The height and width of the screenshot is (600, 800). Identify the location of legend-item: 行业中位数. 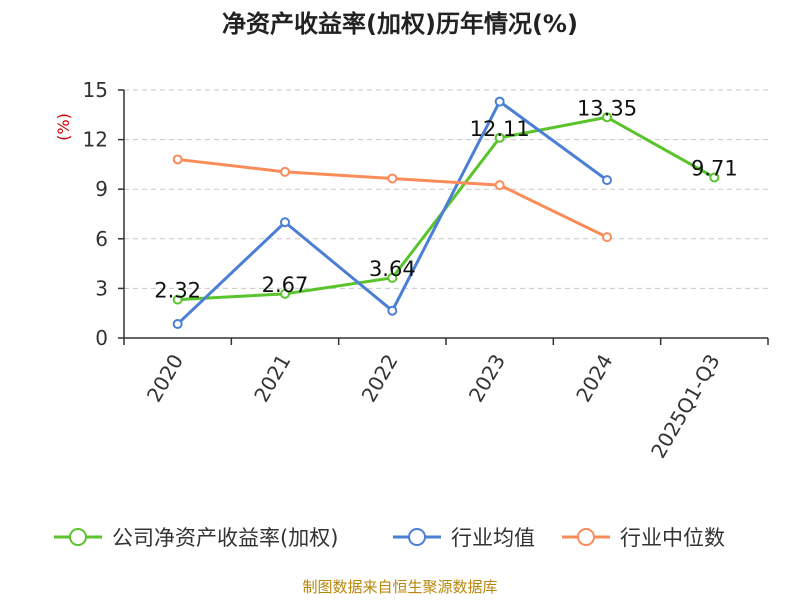
(643, 538).